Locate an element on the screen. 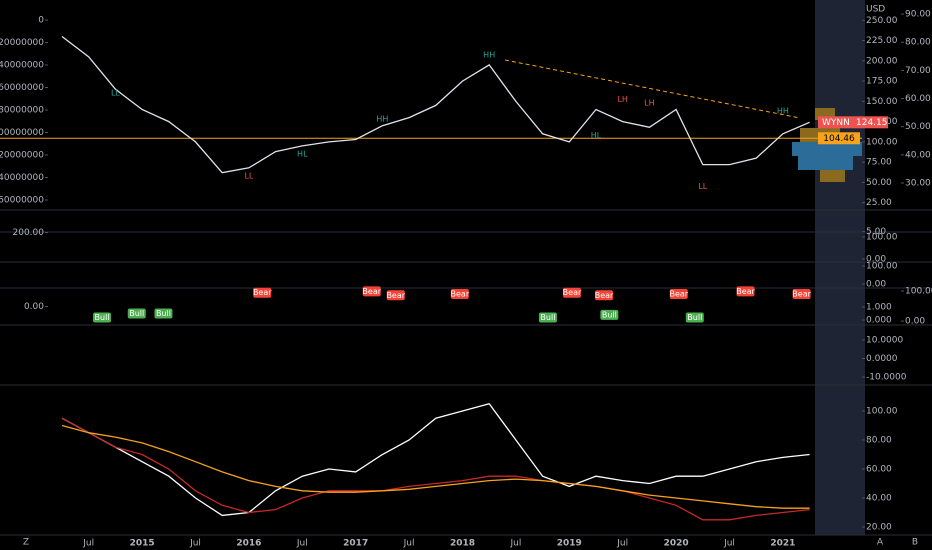  price-tag-label: 104.46 is located at coordinates (839, 139).